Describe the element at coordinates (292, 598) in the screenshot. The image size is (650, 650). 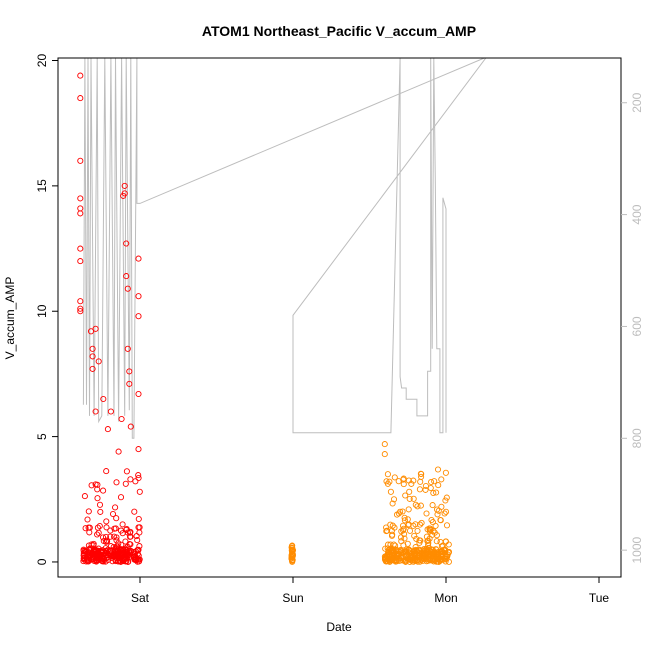
I see `x-tick-label: Sun` at that location.